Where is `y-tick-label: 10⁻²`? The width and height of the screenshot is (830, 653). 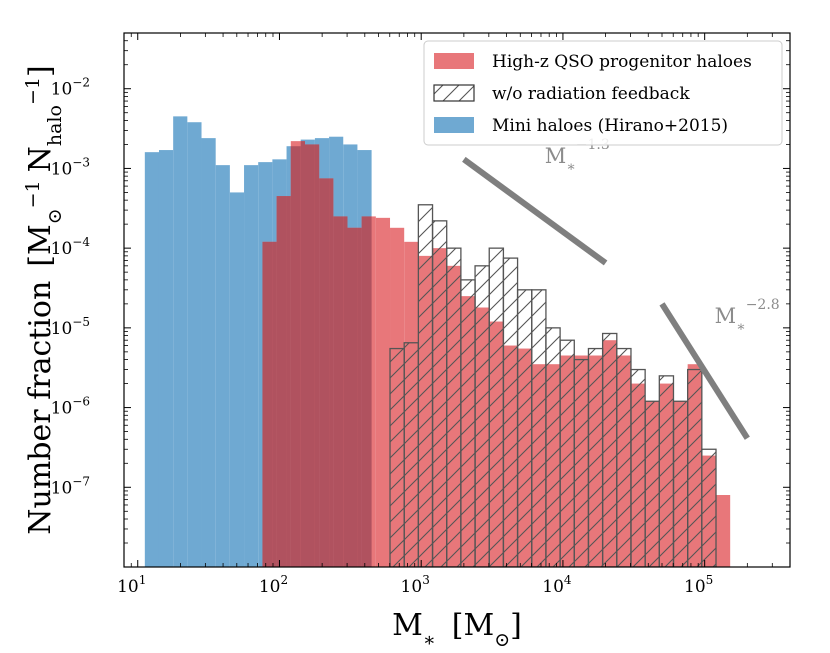
y-tick-label: 10⁻² is located at coordinates (70, 88).